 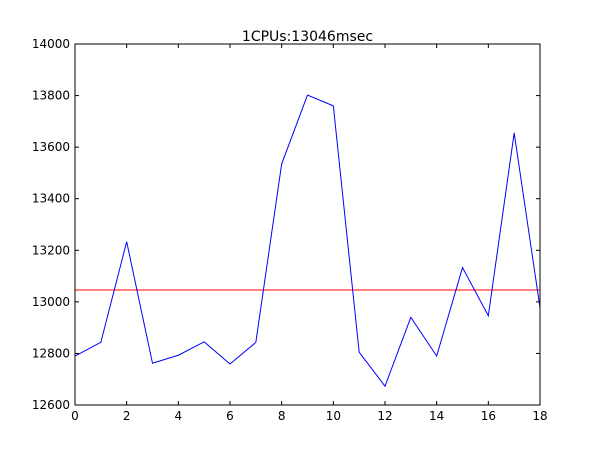 What do you see at coordinates (333, 416) in the screenshot?
I see `x-tick-label: 10` at bounding box center [333, 416].